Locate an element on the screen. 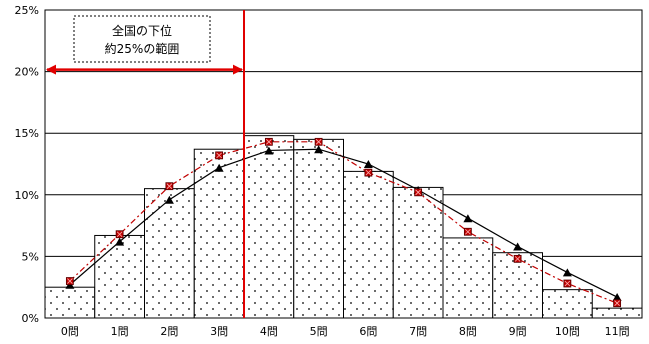 Image resolution: width=649 pixels, height=344 pixels. x-tick-label: 11問 is located at coordinates (617, 331).